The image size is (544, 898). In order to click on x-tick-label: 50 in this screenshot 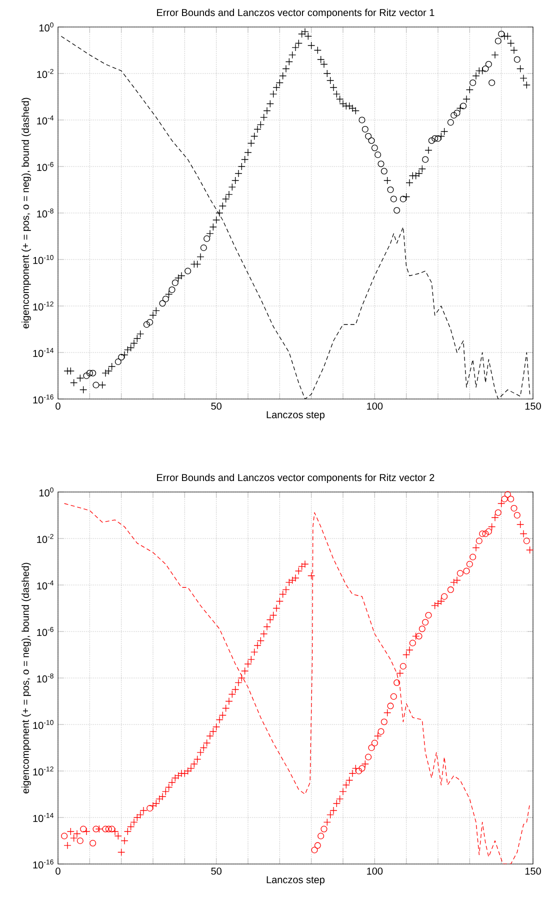, I will do `click(216, 406)`.